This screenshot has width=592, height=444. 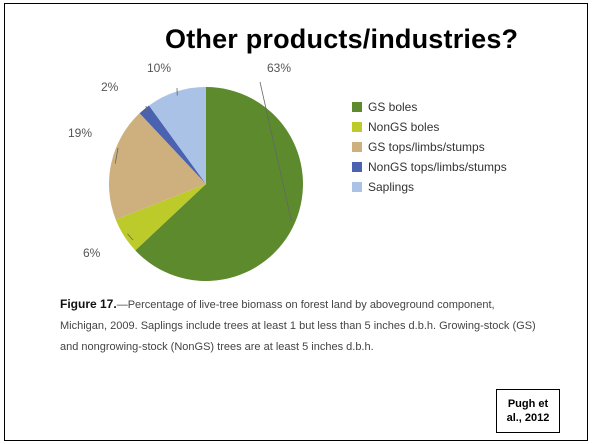 I want to click on pie-slice-saplings, so click(x=177, y=135).